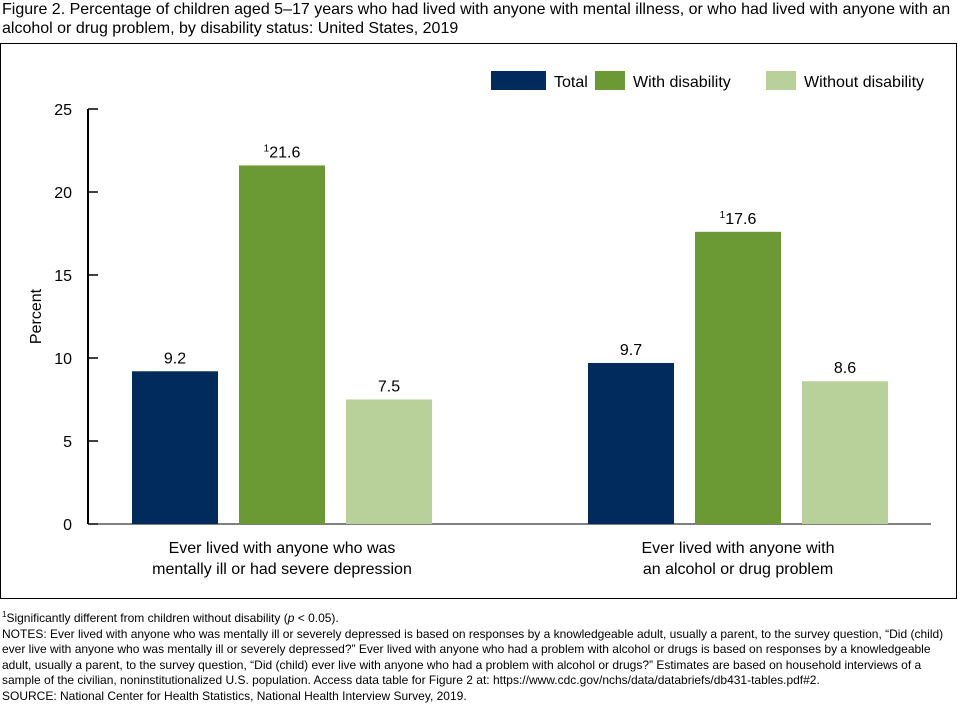 This screenshot has height=720, width=960. What do you see at coordinates (282, 548) in the screenshot?
I see `x-category-label: Ever lived with anyone who was` at bounding box center [282, 548].